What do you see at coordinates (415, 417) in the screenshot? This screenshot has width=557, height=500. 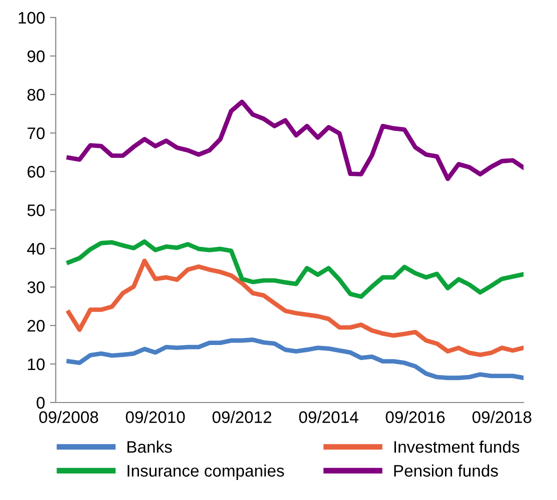 I see `x-tick-label: 09/2016` at bounding box center [415, 417].